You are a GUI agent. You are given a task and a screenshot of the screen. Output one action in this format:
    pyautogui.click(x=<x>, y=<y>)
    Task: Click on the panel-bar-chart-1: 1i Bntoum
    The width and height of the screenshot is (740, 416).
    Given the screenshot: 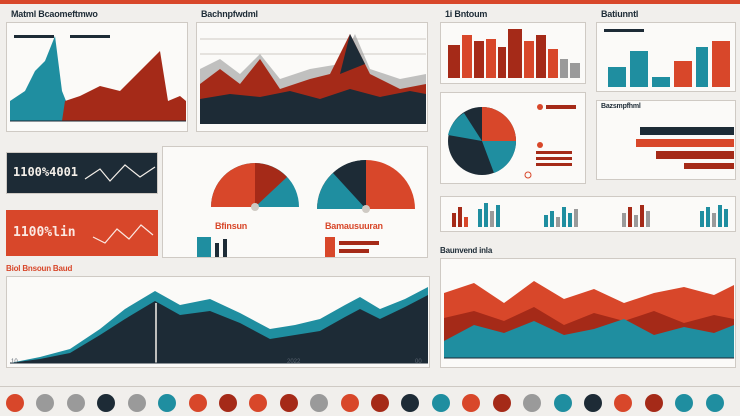 What is the action you would take?
    pyautogui.click(x=513, y=46)
    